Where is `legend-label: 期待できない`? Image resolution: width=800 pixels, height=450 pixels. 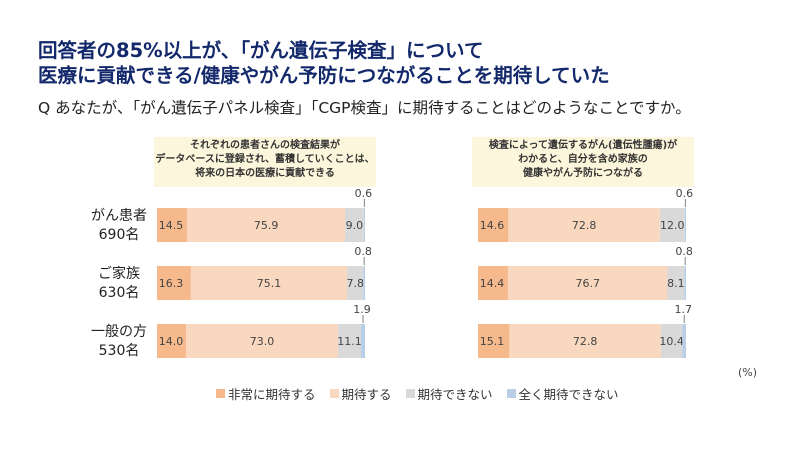 legend-label: 期待できない is located at coordinates (455, 394).